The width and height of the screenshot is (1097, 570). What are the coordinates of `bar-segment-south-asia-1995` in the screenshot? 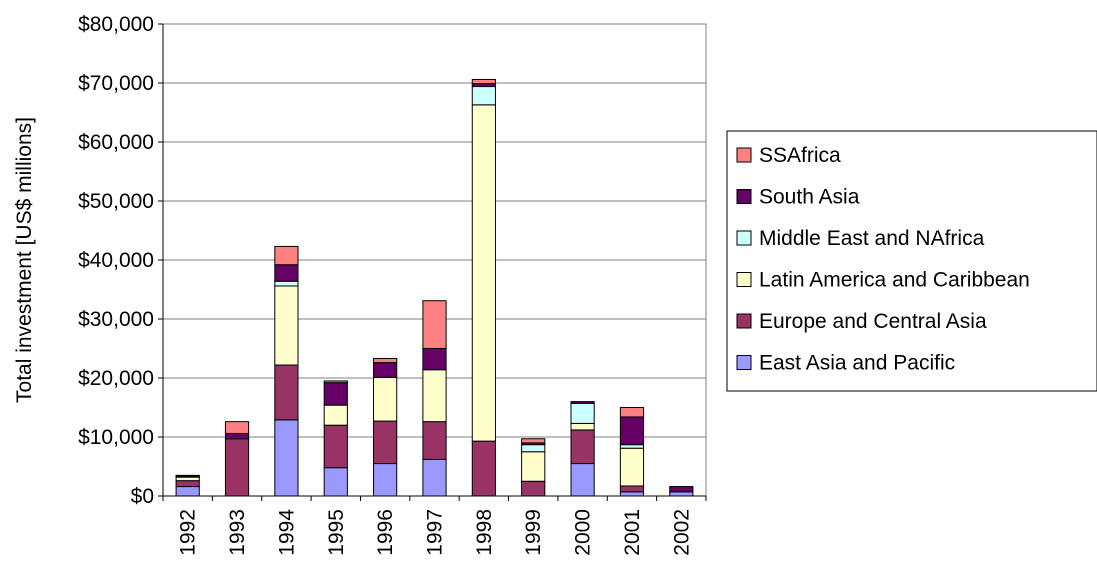 It's located at (335, 394).